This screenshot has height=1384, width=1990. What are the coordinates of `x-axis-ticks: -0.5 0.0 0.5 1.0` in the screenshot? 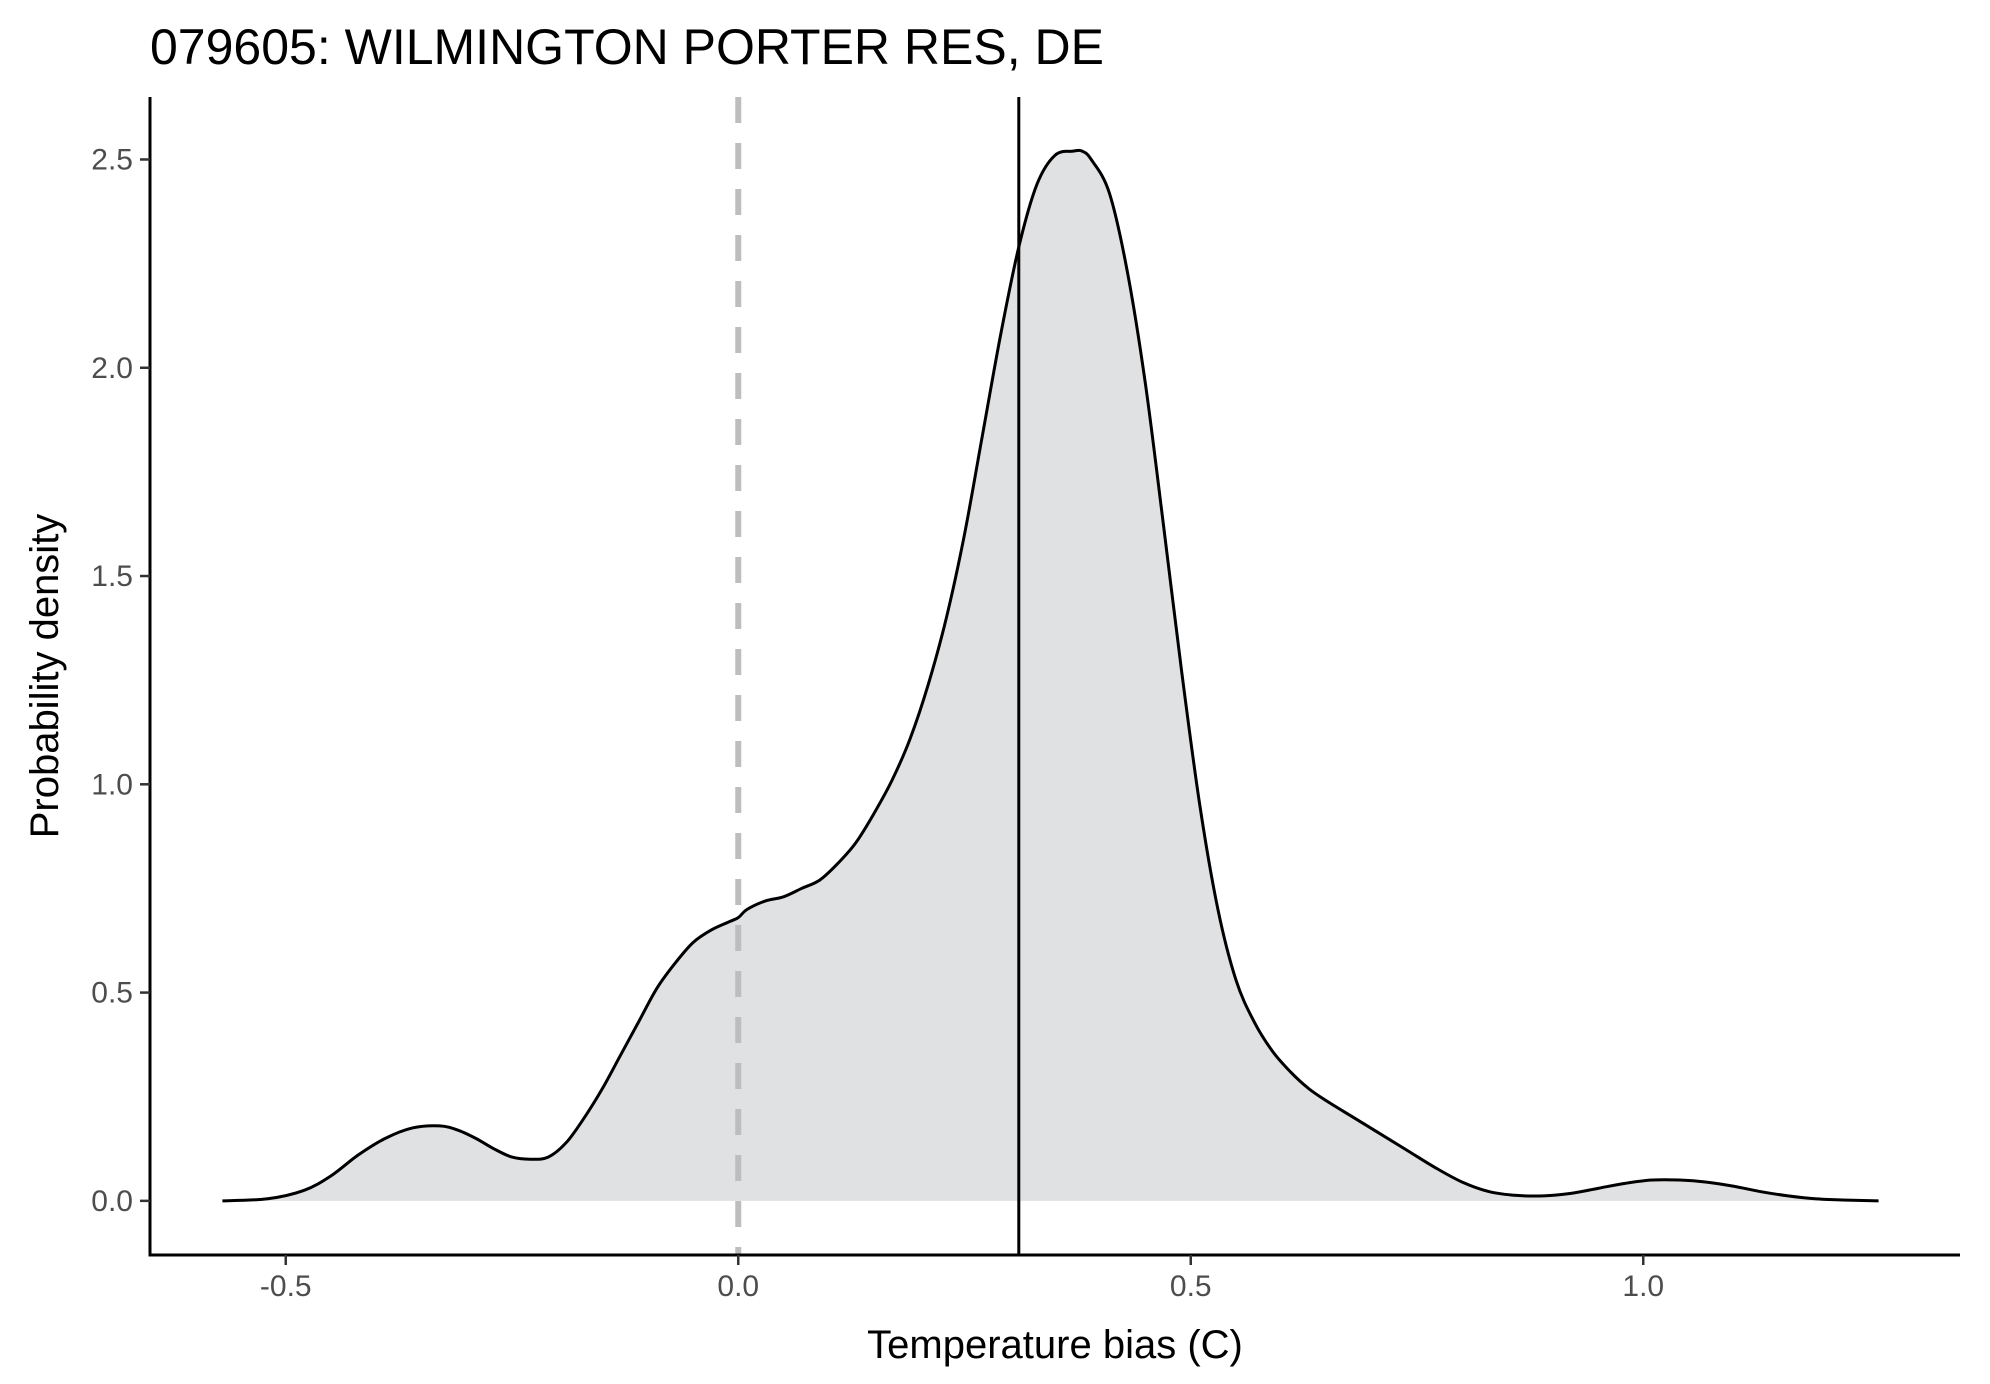 It's located at (962, 1279).